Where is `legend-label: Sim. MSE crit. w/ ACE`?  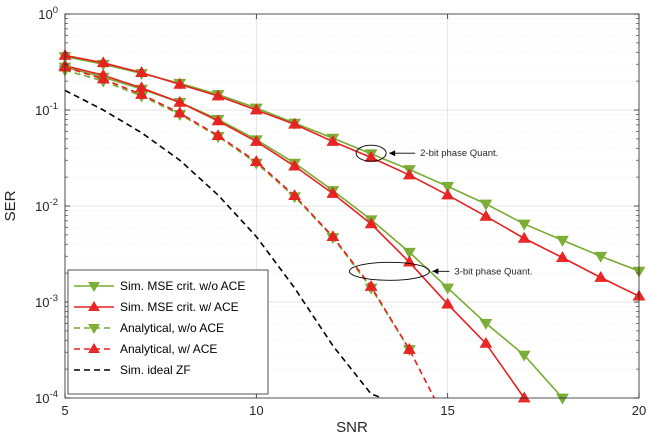
legend-label: Sim. MSE crit. w/ ACE is located at coordinates (179, 307).